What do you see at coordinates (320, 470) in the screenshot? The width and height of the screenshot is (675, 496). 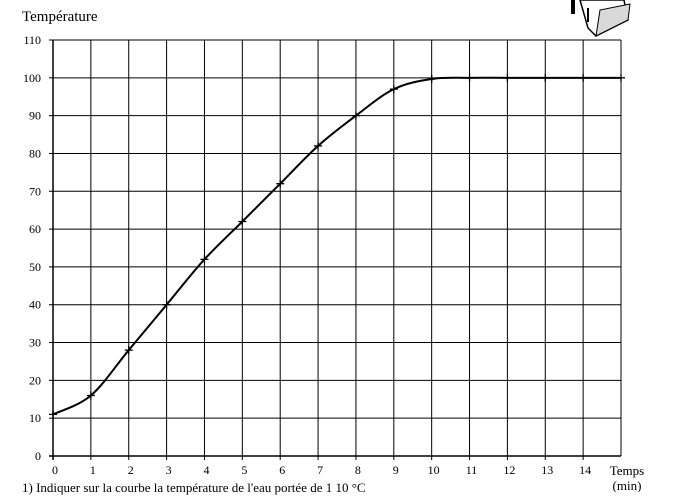 I see `x-tick-label: 7` at bounding box center [320, 470].